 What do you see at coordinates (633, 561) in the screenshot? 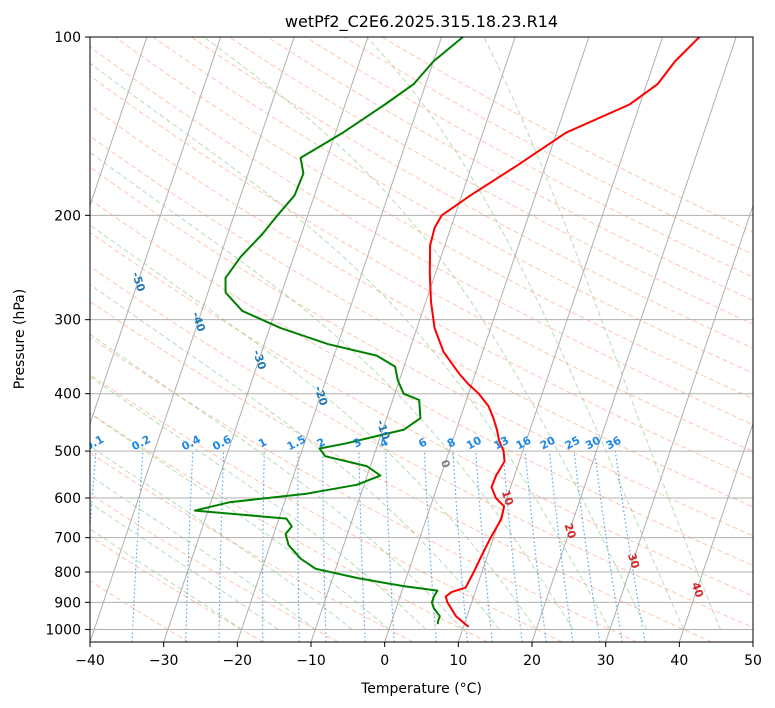
I see `isotherm-label: 30` at bounding box center [633, 561].